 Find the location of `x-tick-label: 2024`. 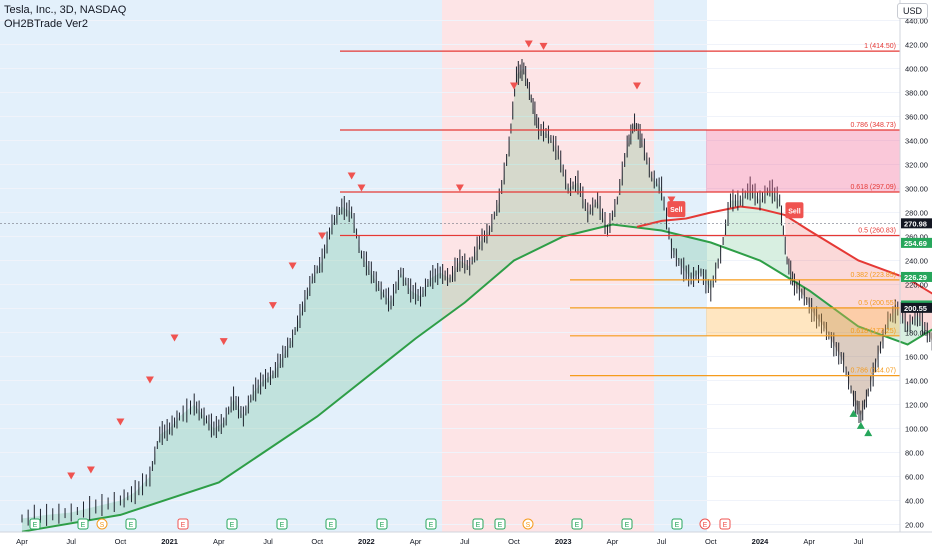

x-tick-label: 2024 is located at coordinates (761, 541).